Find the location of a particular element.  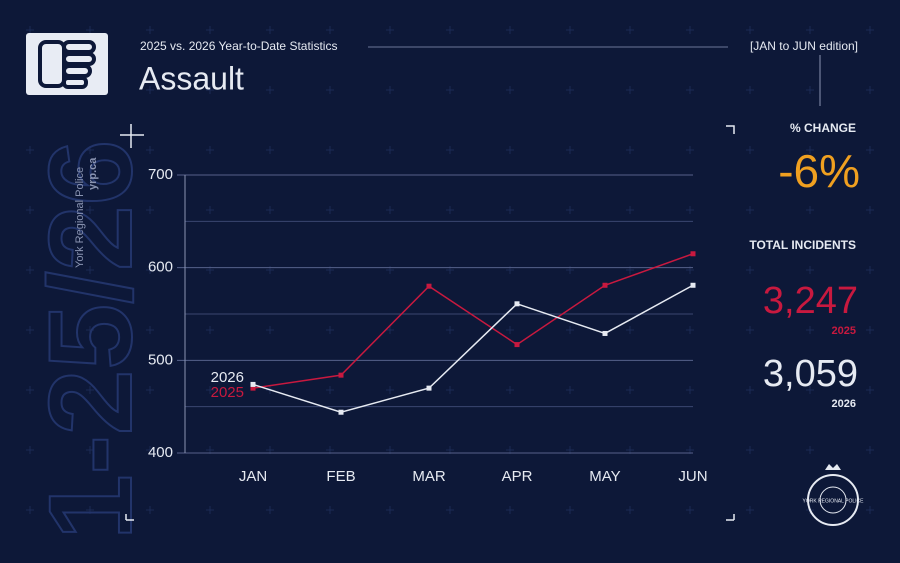

year-2026: 2026 is located at coordinates (844, 404).